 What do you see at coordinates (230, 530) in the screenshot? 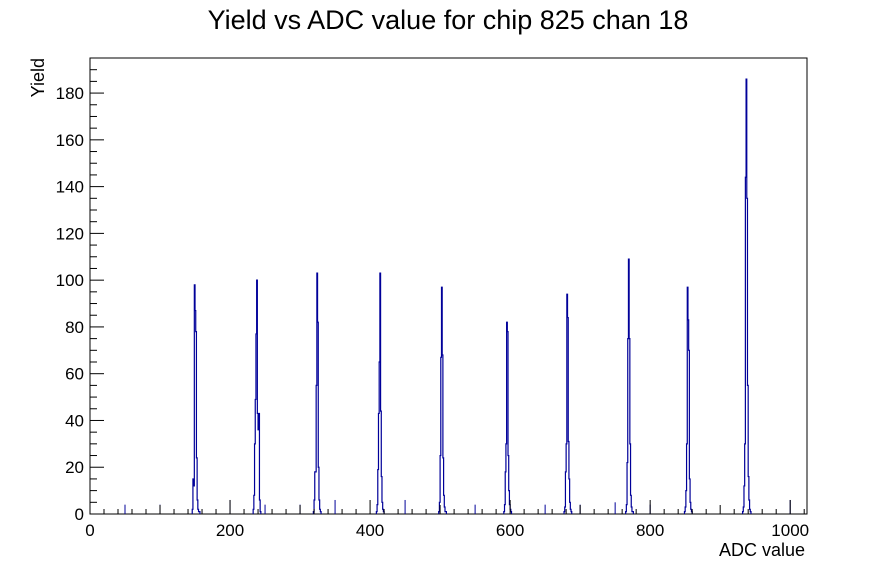
I see `x-tick-label: 200` at bounding box center [230, 530].